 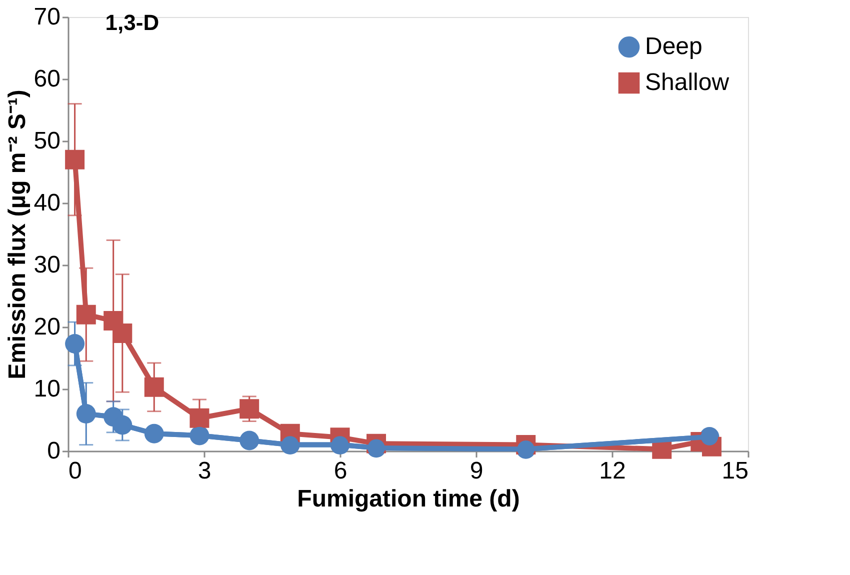 What do you see at coordinates (47, 203) in the screenshot?
I see `y-tick-label: 40` at bounding box center [47, 203].